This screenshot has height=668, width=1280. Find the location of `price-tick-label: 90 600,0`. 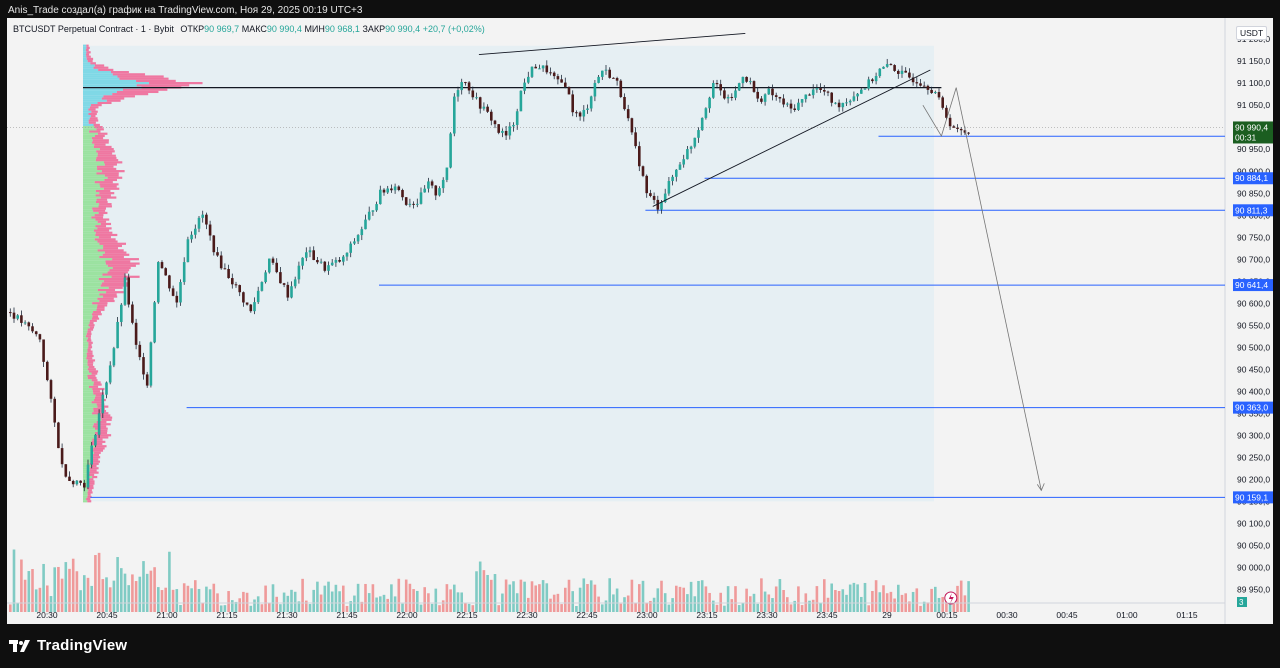

price-tick-label: 90 600,0 is located at coordinates (1253, 303).